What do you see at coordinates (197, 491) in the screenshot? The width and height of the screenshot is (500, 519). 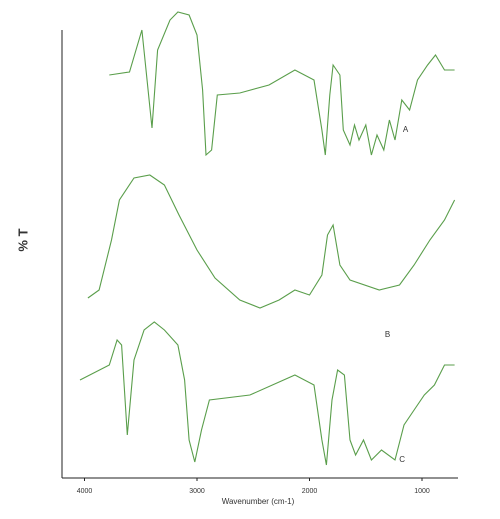 I see `x-tick-label: 3000` at bounding box center [197, 491].